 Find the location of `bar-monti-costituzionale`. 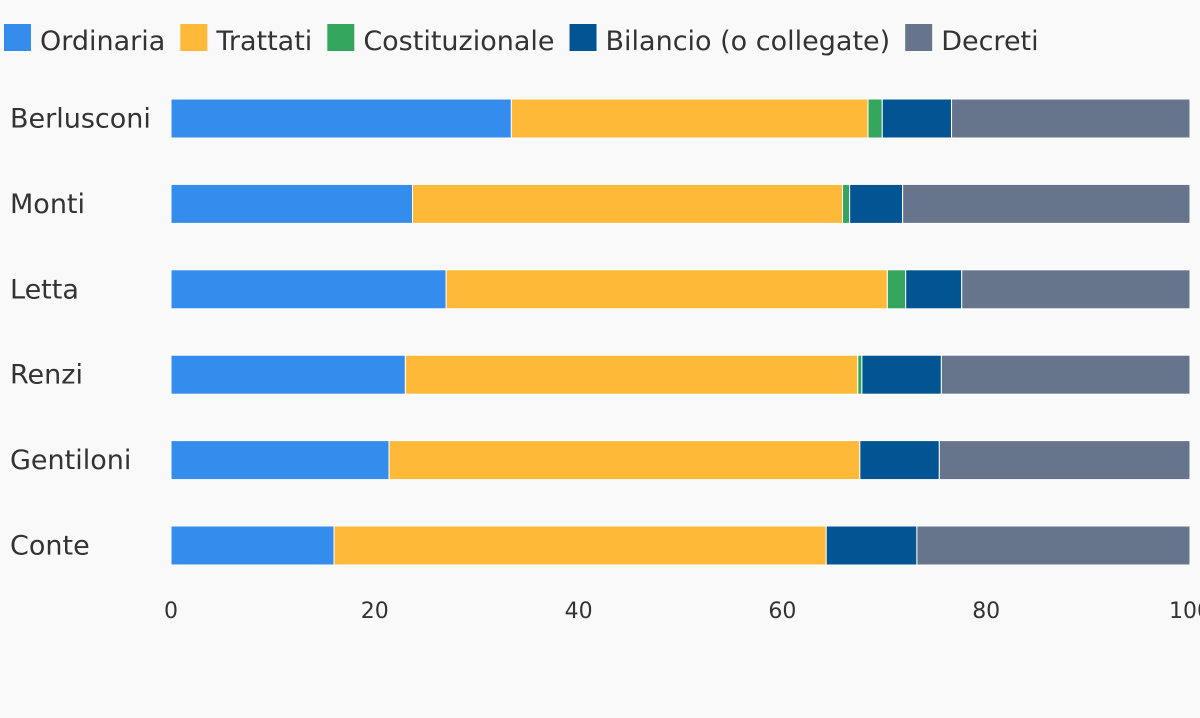

bar-monti-costituzionale is located at coordinates (846, 203).